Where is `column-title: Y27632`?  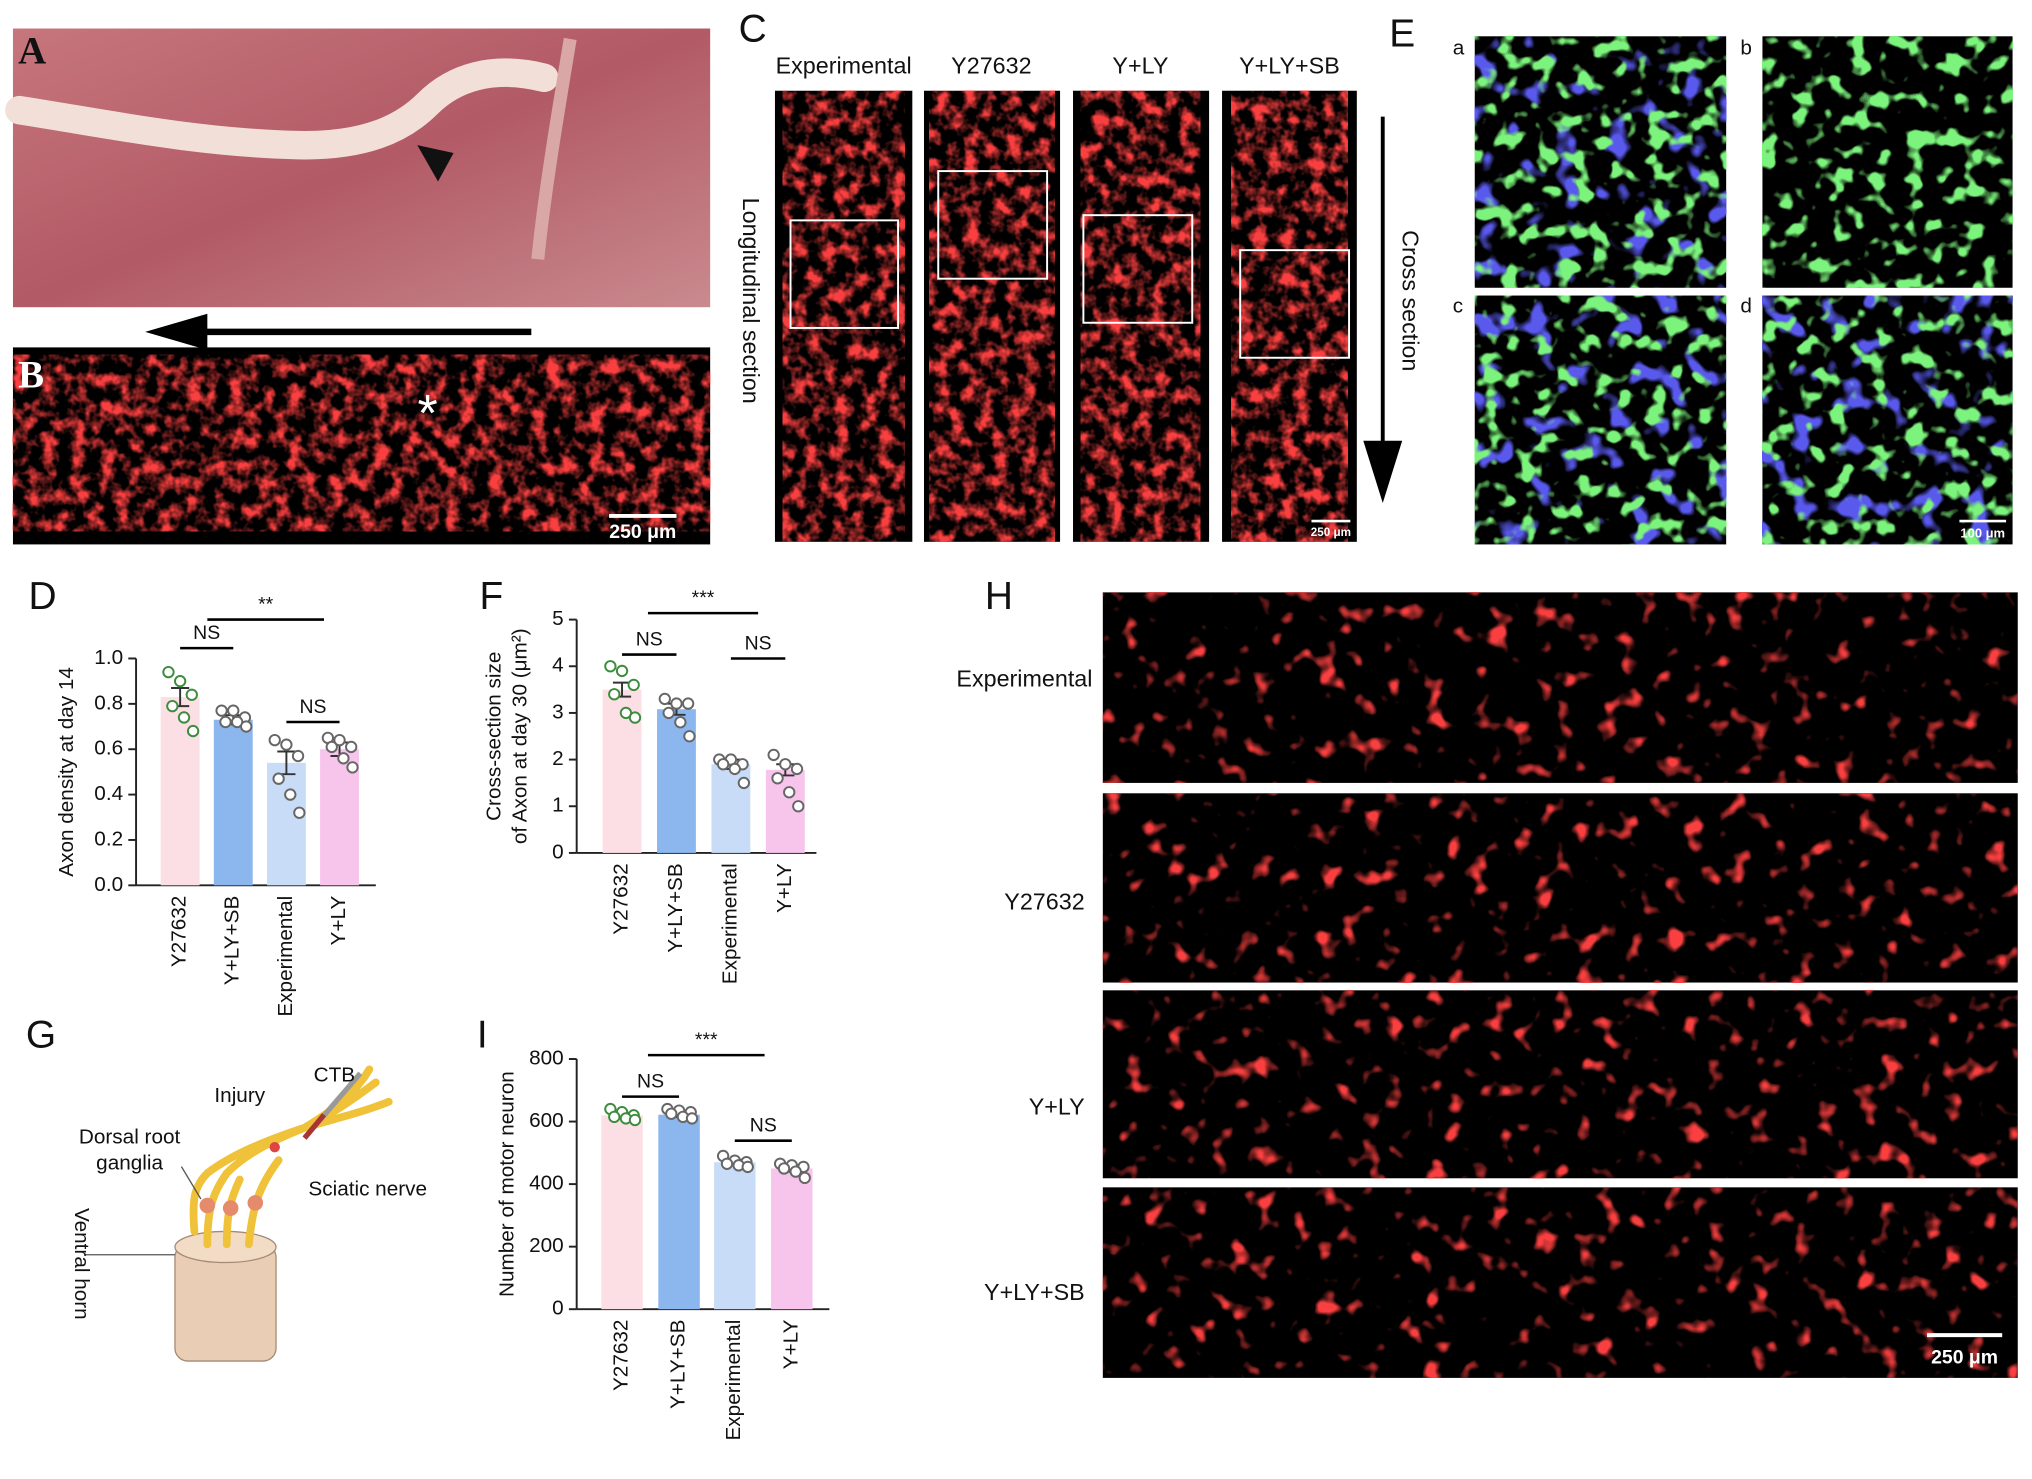 column-title: Y27632 is located at coordinates (991, 66).